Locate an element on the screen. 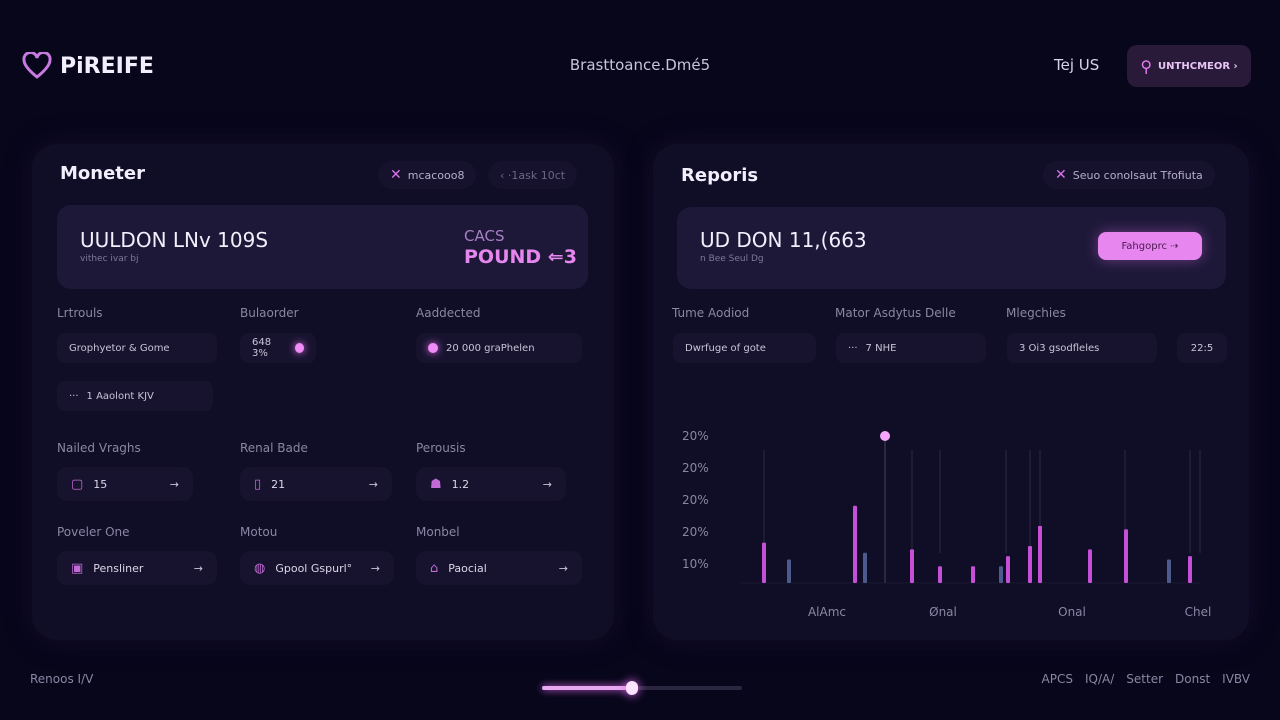 Image resolution: width=1280 pixels, height=720 pixels. search-button: ⚲ UNTHCMEOR › is located at coordinates (1189, 66).